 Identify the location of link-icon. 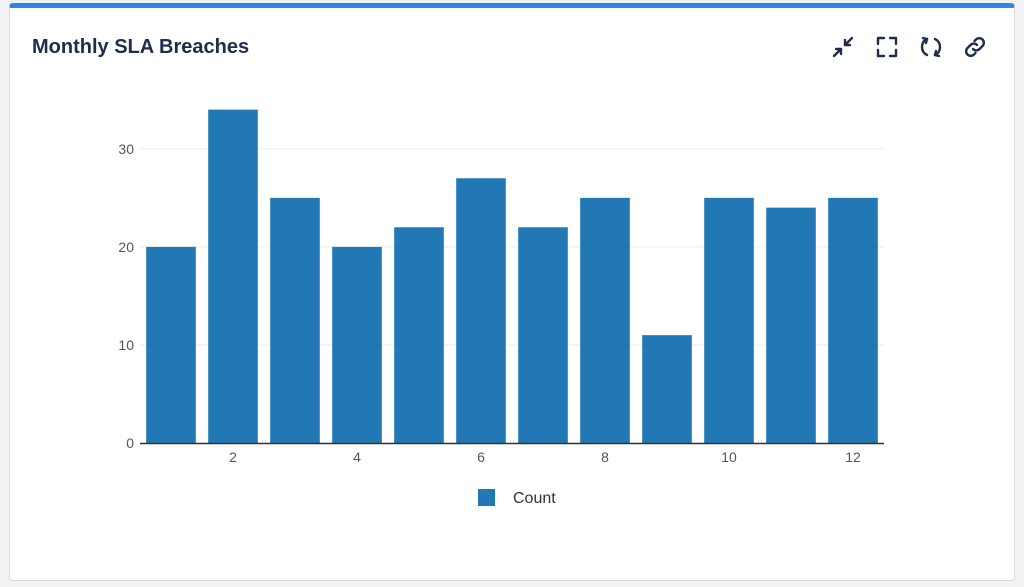
(975, 47).